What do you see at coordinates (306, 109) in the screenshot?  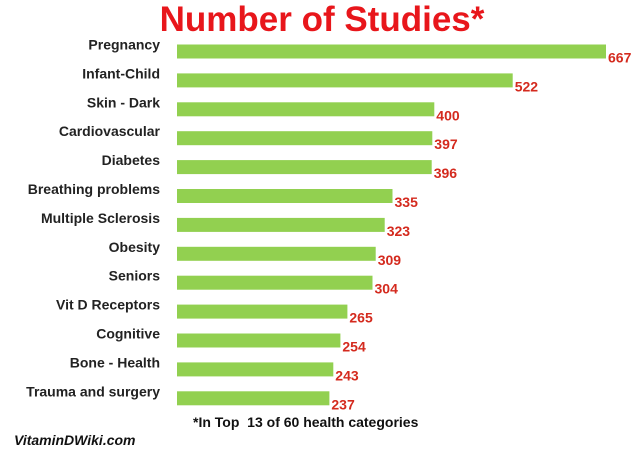 I see `bar-skin-dark` at bounding box center [306, 109].